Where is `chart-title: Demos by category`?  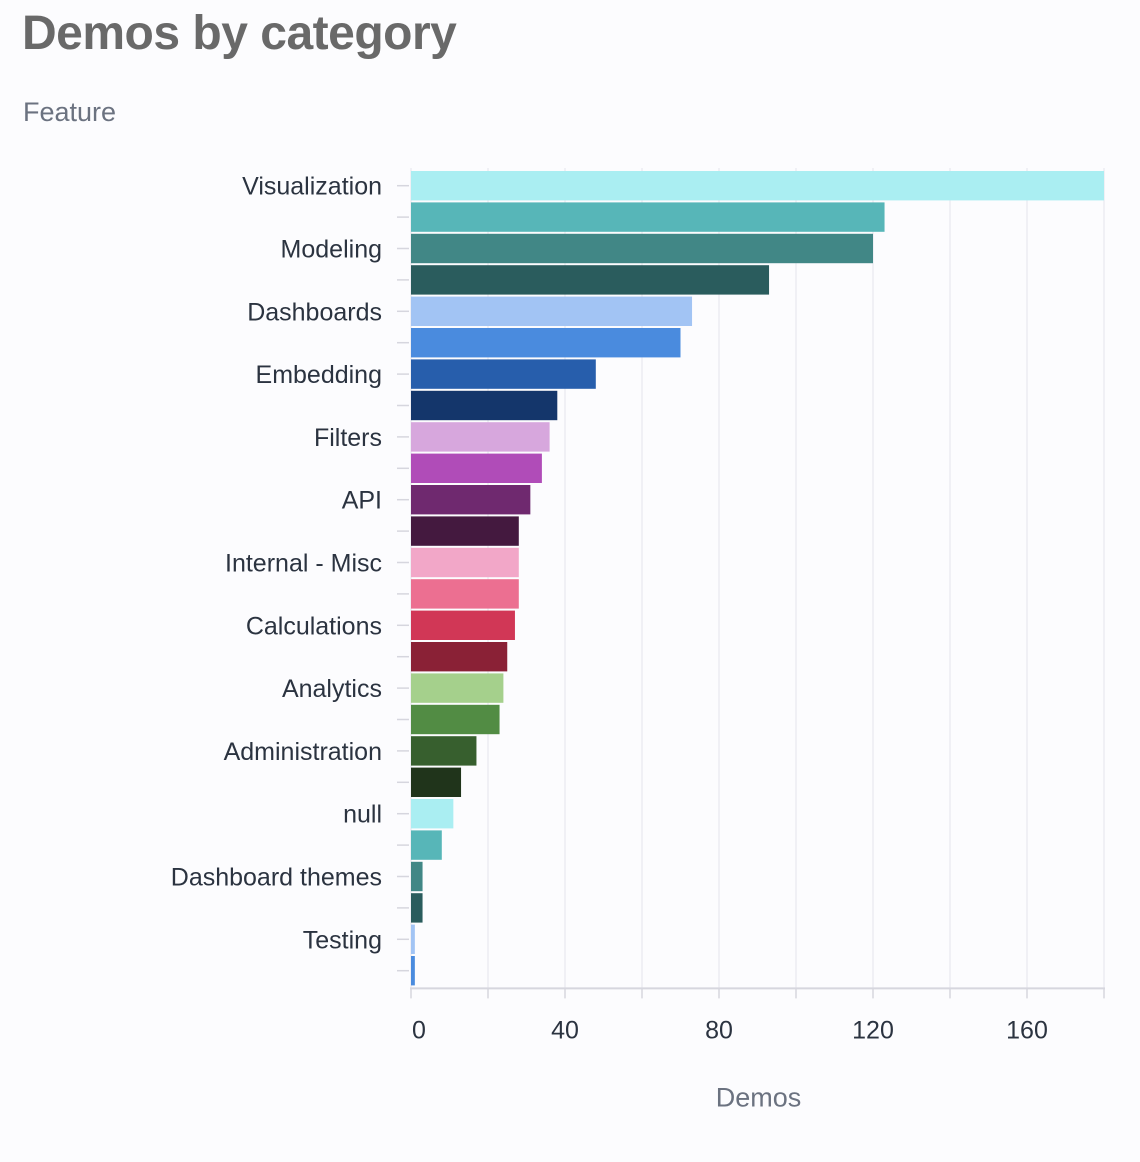 chart-title: Demos by category is located at coordinates (239, 33).